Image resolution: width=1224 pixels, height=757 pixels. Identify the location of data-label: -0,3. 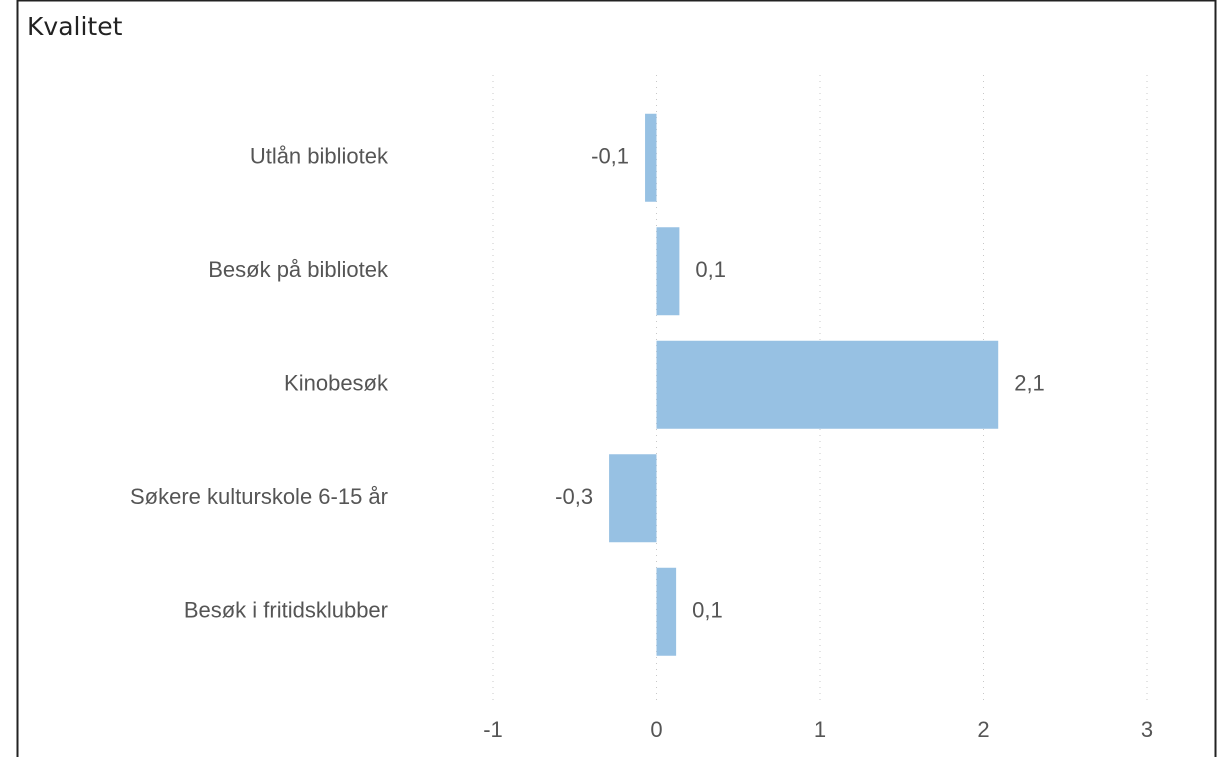
(574, 496).